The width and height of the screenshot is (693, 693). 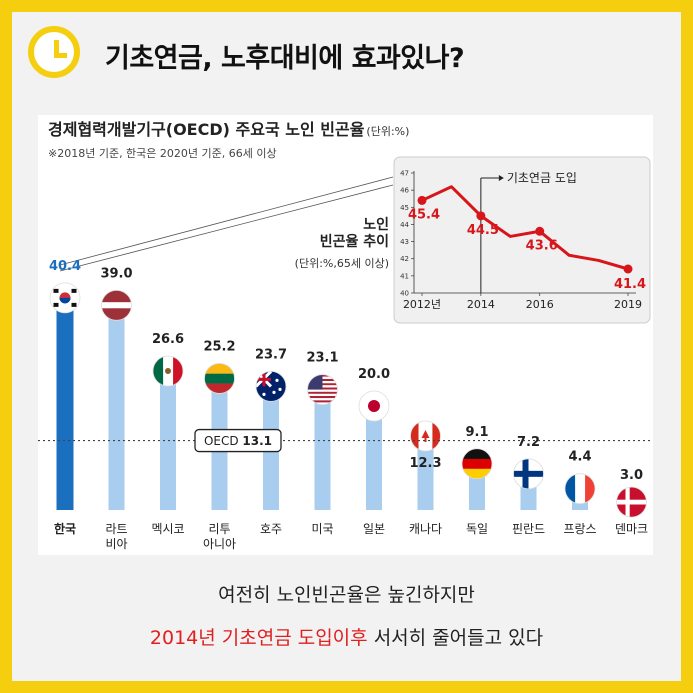 What do you see at coordinates (404, 276) in the screenshot?
I see `inset-y-tick-label: 41` at bounding box center [404, 276].